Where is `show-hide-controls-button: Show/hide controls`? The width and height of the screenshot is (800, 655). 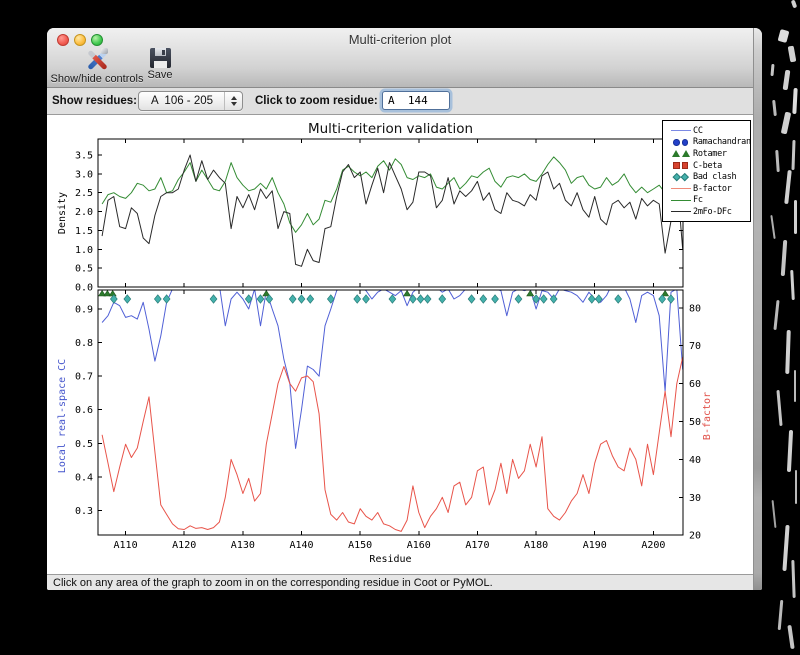 show-hide-controls-button: Show/hide controls is located at coordinates (97, 66).